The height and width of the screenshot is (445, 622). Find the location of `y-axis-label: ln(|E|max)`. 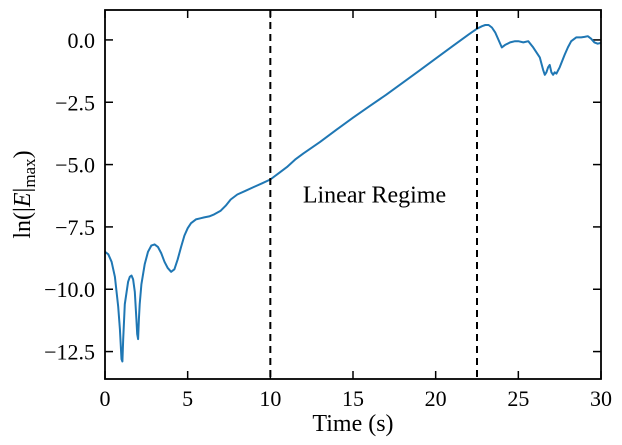

y-axis-label: ln(|E|max) is located at coordinates (24, 194).